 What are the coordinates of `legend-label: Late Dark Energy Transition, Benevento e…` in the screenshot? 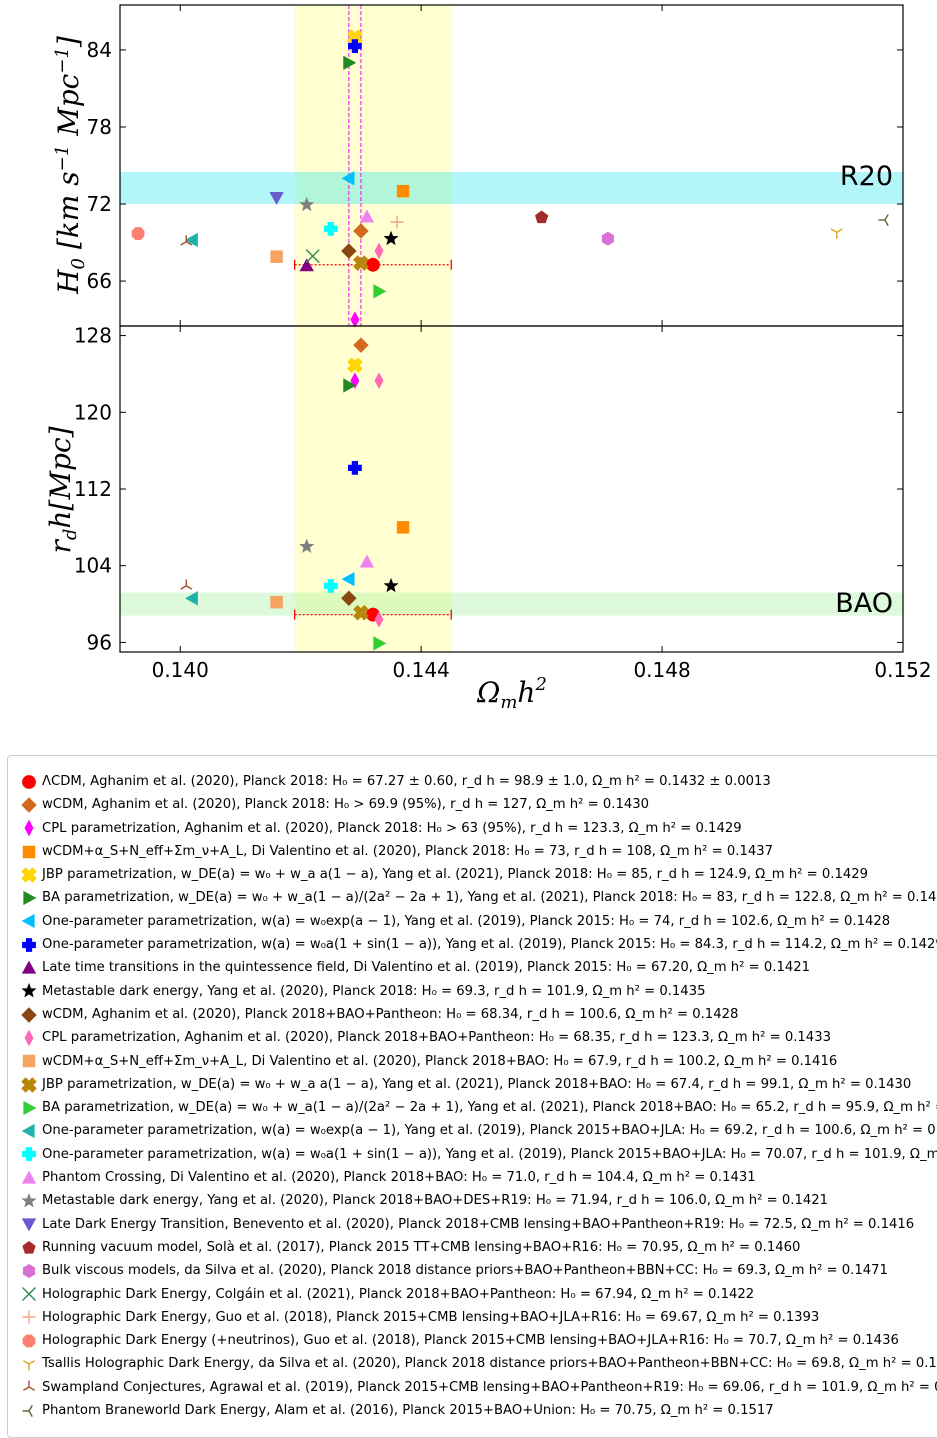 It's located at (478, 1224).